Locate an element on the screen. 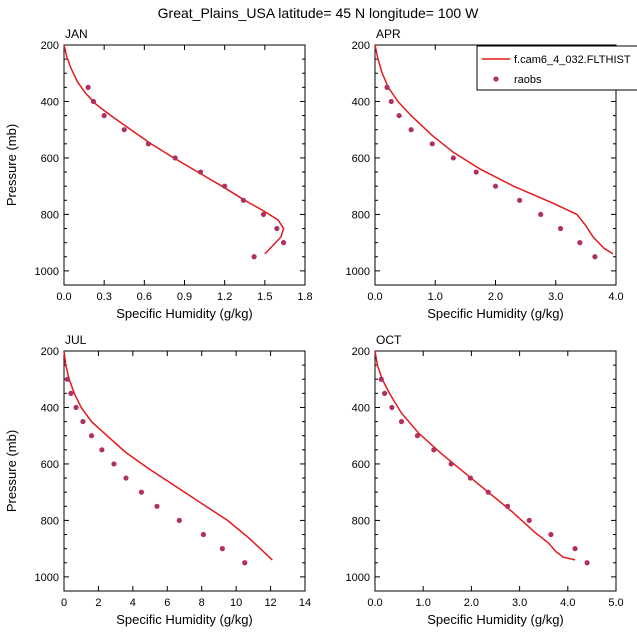 This screenshot has width=637, height=639. x-tick-label: 5.0 is located at coordinates (615, 603).